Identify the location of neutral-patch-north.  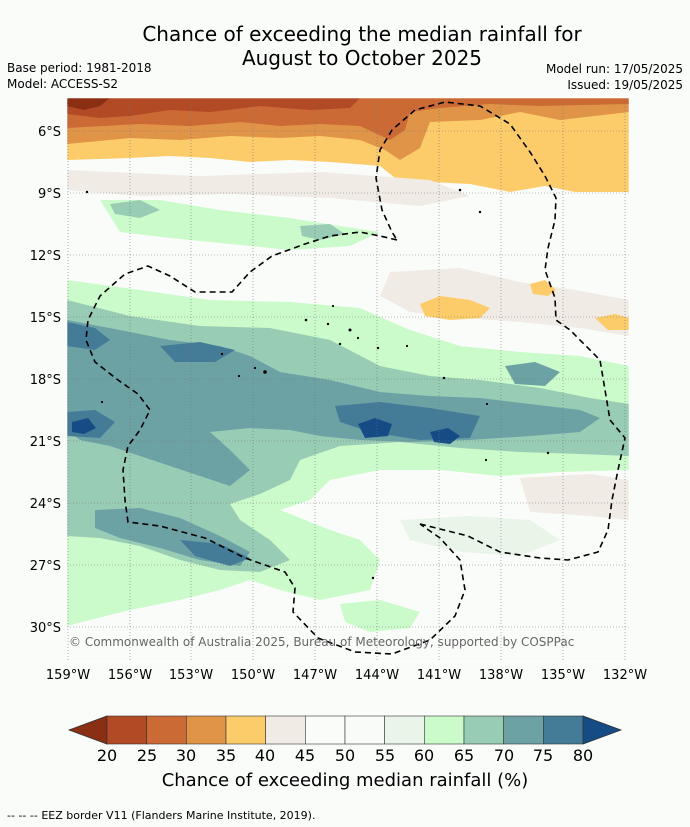
(268, 188).